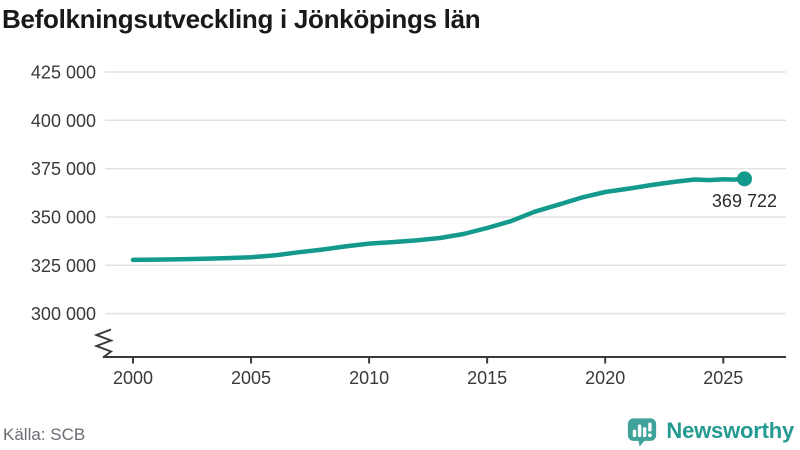  Describe the element at coordinates (744, 201) in the screenshot. I see `last-value-label: 369 722` at that location.